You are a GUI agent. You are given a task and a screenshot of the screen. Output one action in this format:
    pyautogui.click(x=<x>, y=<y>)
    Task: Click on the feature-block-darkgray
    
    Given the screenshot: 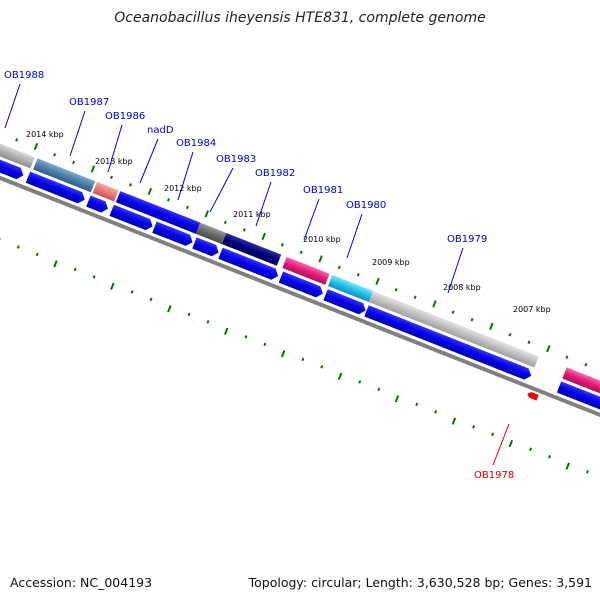 What is the action you would take?
    pyautogui.click(x=211, y=233)
    